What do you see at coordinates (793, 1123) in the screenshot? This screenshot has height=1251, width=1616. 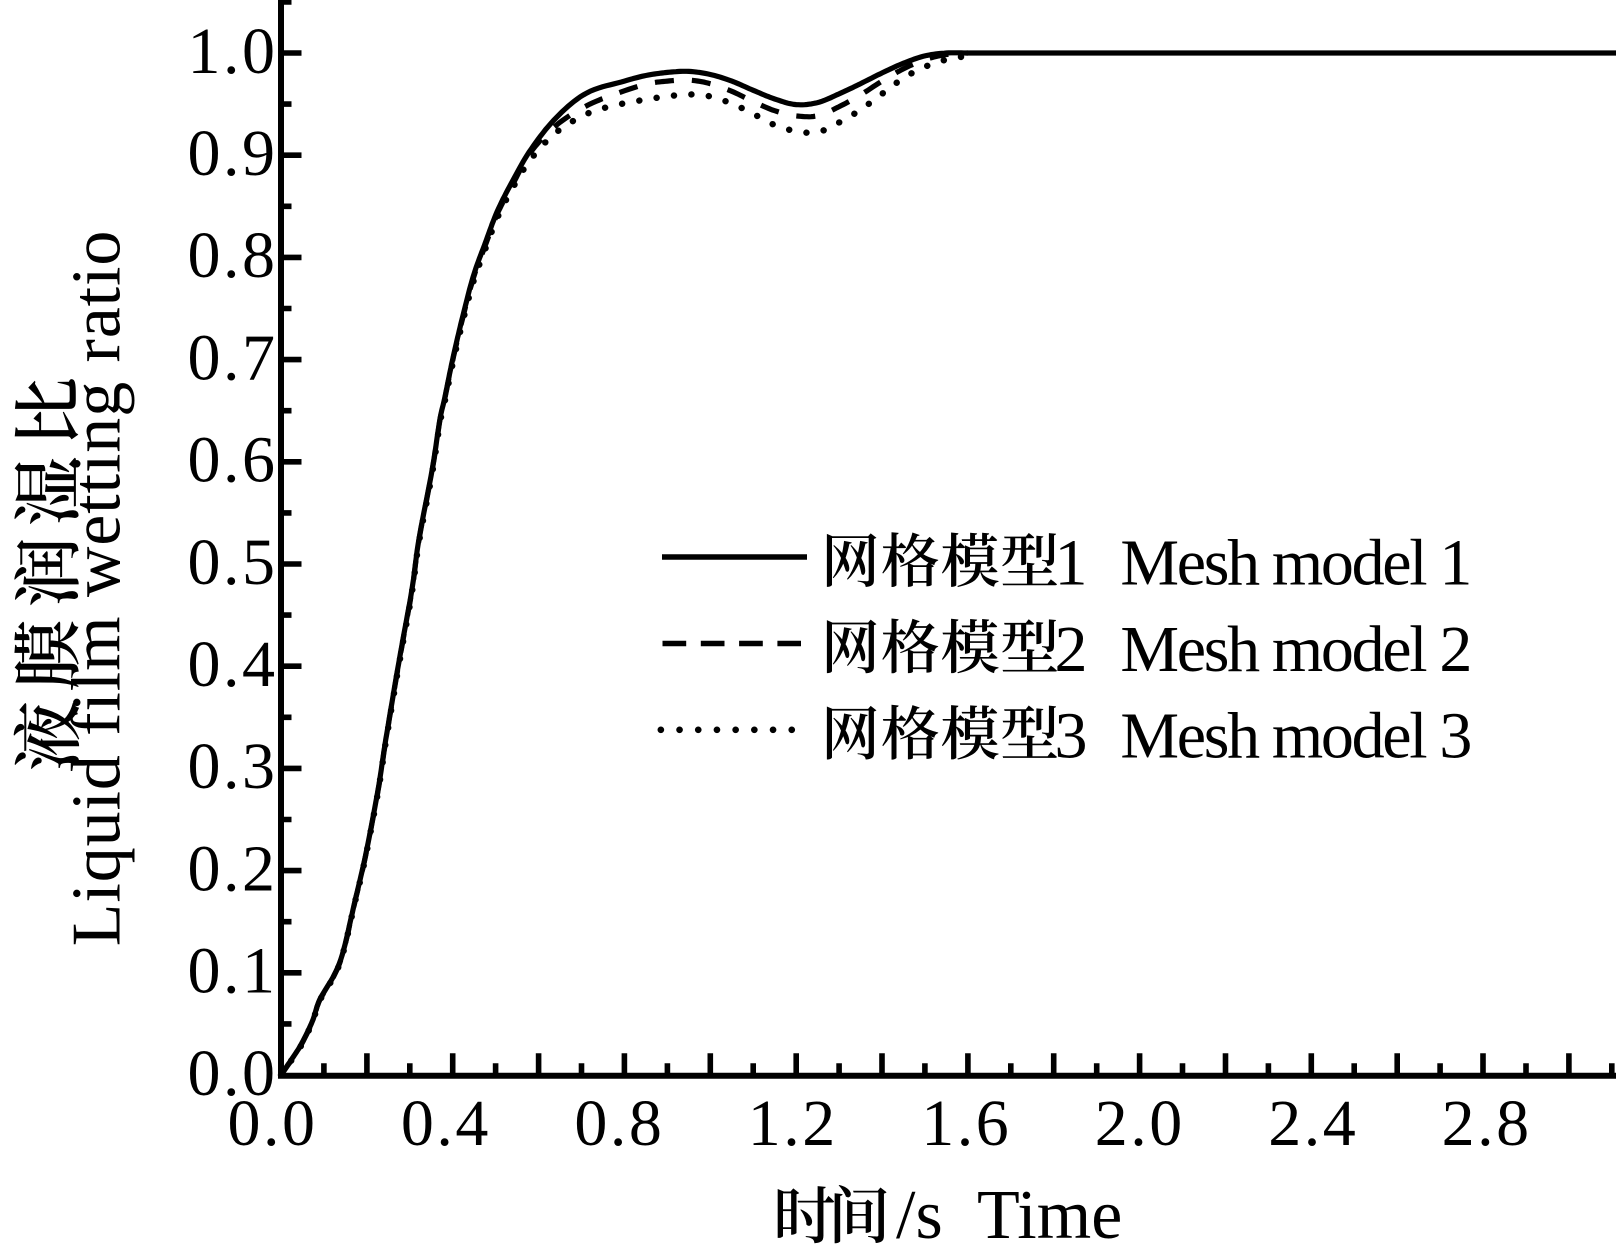 I see `svg-text: 1.2` at bounding box center [793, 1123].